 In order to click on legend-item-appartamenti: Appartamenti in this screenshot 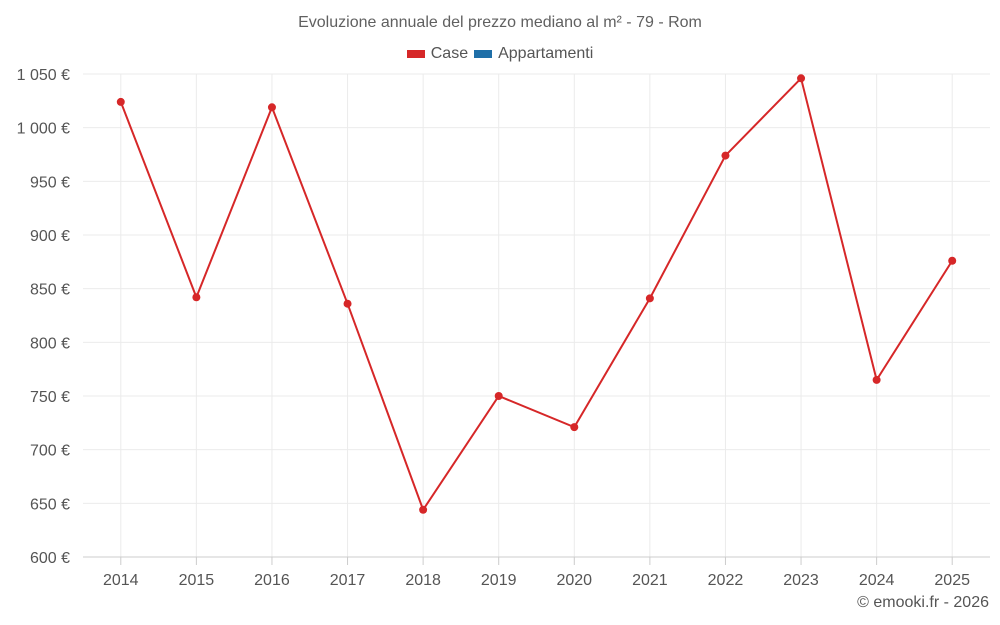, I will do `click(533, 54)`.